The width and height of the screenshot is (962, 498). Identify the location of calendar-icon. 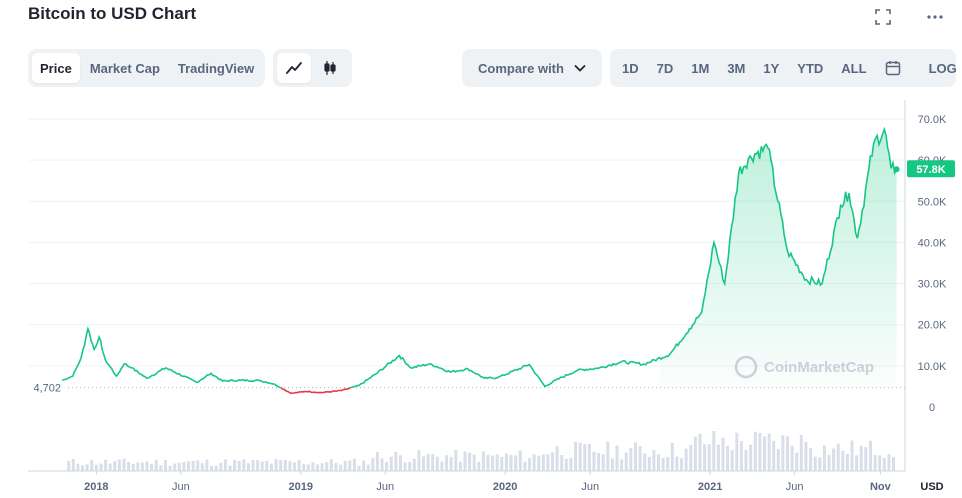
(893, 68).